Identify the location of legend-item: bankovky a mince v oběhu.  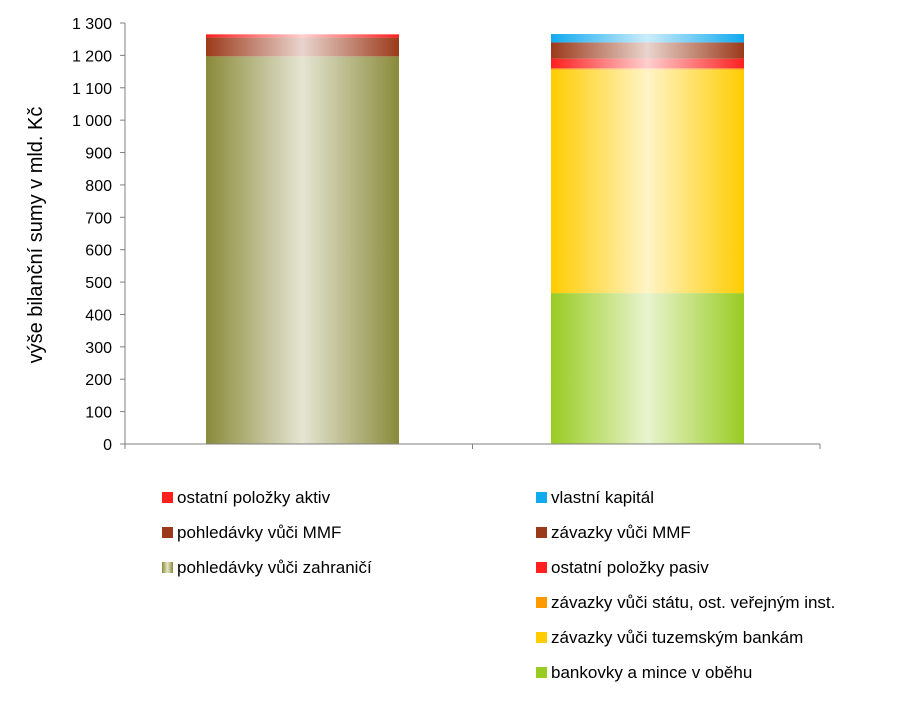
(685, 672).